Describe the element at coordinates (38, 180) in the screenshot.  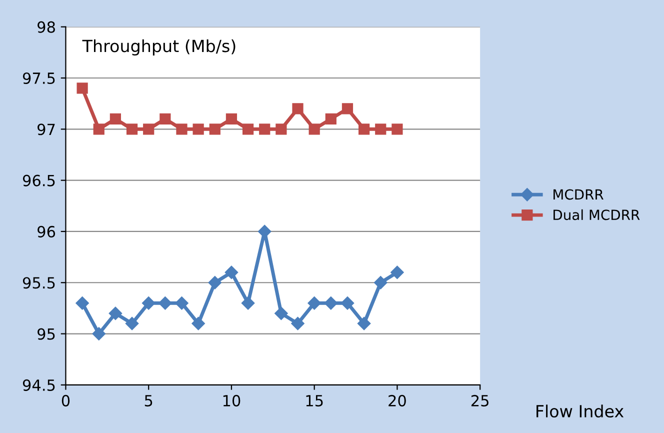
I see `y-tick-label: 96.5` at that location.